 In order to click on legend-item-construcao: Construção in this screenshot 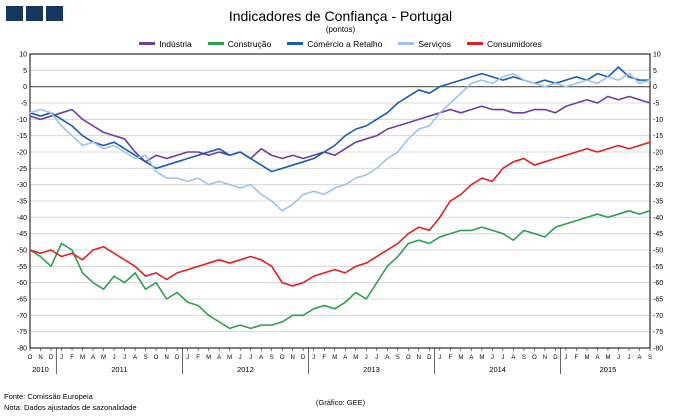, I will do `click(239, 43)`.